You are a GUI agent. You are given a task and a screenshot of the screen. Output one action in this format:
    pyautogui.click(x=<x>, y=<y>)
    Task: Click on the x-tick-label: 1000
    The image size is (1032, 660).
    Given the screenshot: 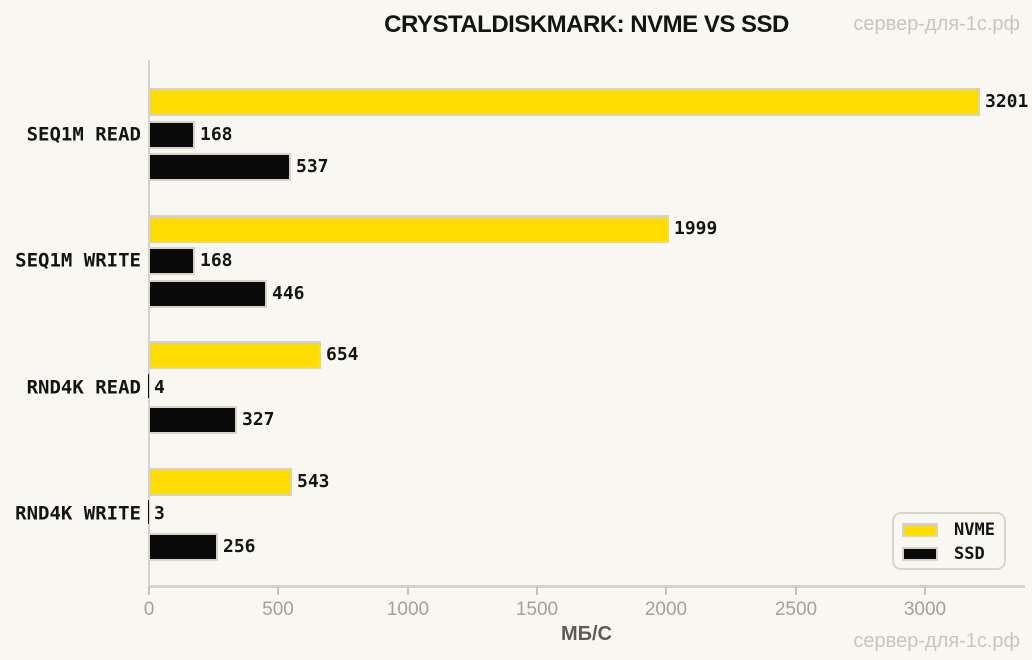 What is the action you would take?
    pyautogui.click(x=408, y=609)
    